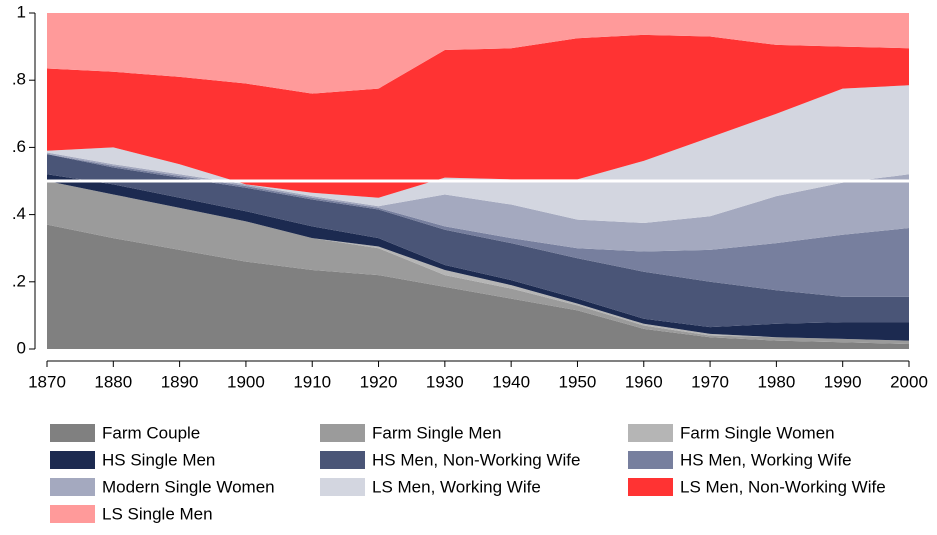 The height and width of the screenshot is (535, 937). Describe the element at coordinates (47, 381) in the screenshot. I see `x-tick-label: 1870` at that location.